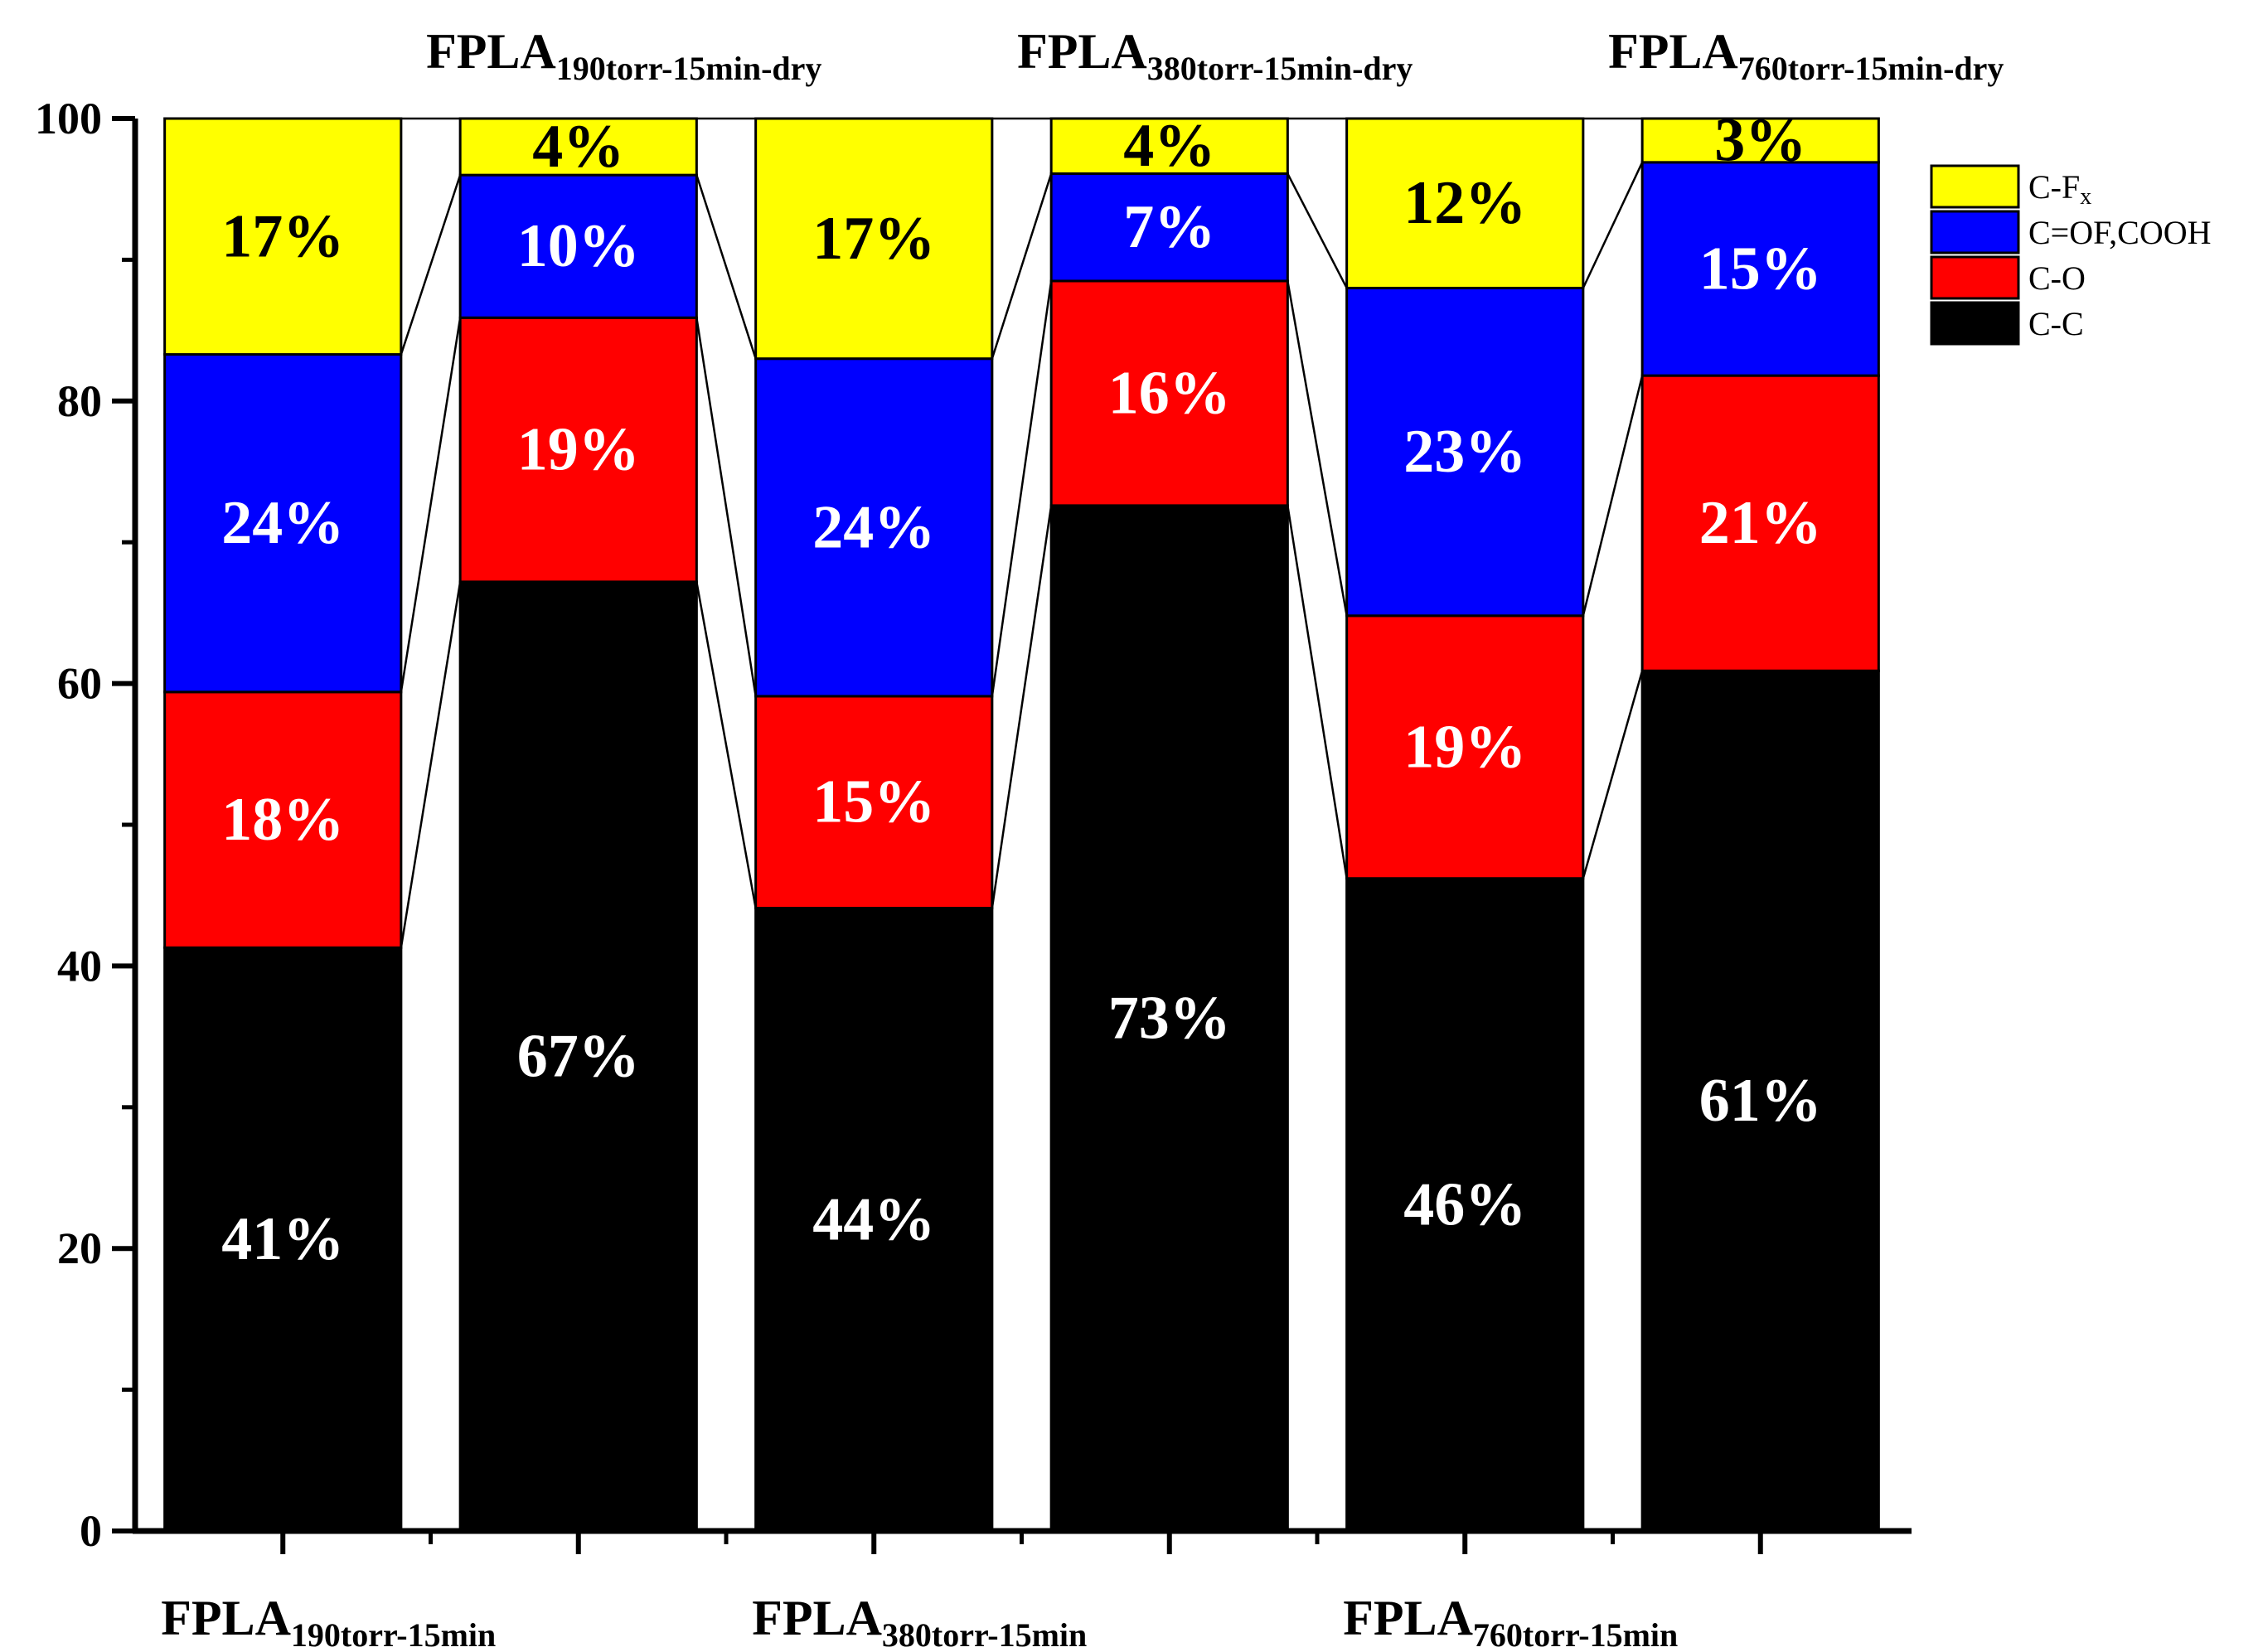 This screenshot has width=2263, height=1652. I want to click on category-label-top: FPLA190torr-15min-dry, so click(623, 55).